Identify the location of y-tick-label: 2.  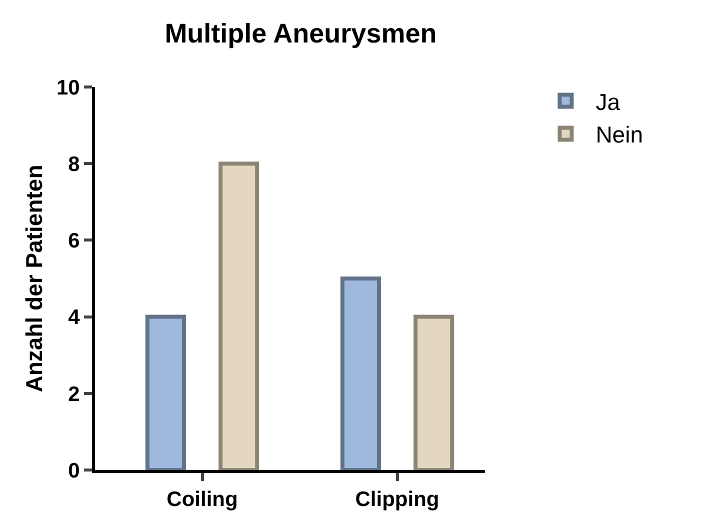
(74, 394).